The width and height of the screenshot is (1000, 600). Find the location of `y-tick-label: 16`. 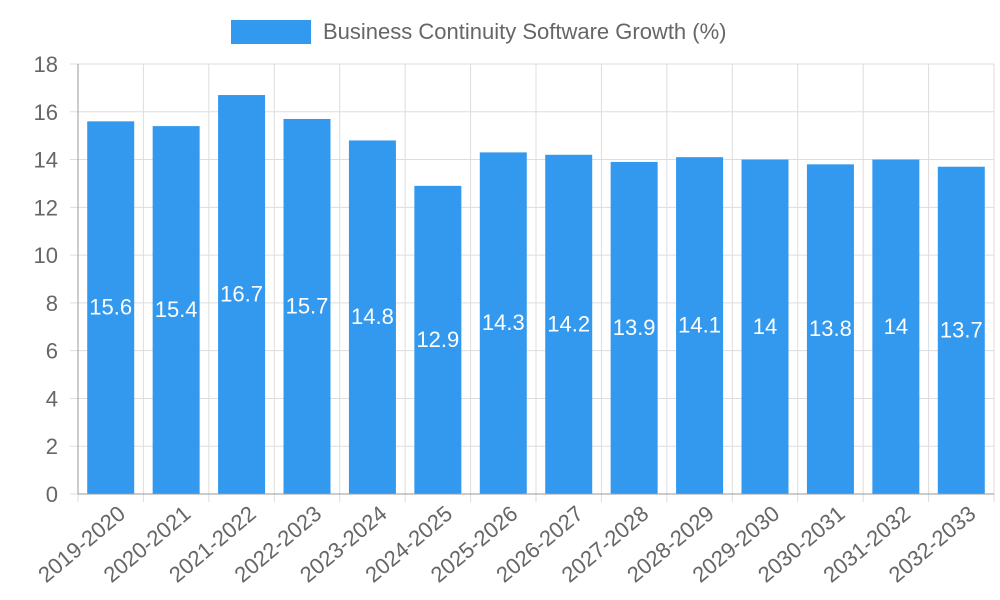

y-tick-label: 16 is located at coordinates (46, 112).